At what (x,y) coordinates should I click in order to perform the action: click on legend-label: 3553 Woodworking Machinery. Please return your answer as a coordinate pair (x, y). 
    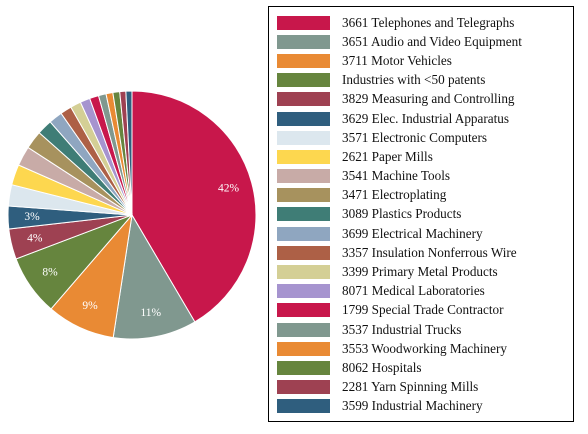
    Looking at the image, I should click on (424, 348).